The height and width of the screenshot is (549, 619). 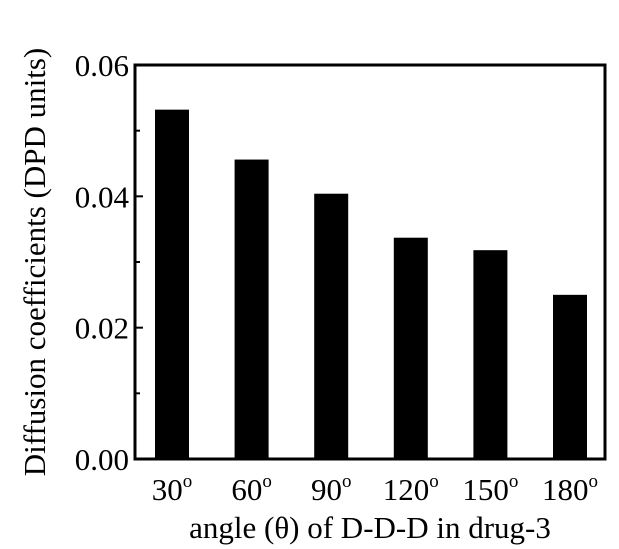 I want to click on x-axis-title: angle (θ) of D-D-D in drug-3, so click(x=370, y=527).